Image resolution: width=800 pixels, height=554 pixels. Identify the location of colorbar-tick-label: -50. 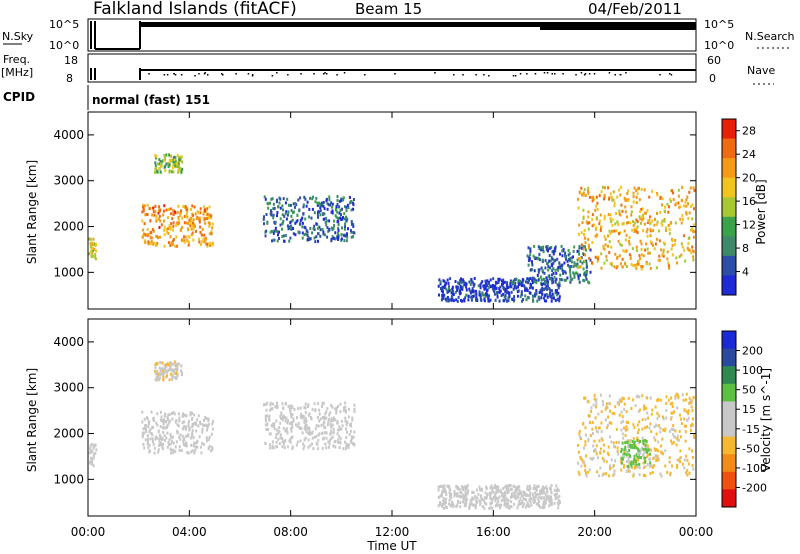
(751, 448).